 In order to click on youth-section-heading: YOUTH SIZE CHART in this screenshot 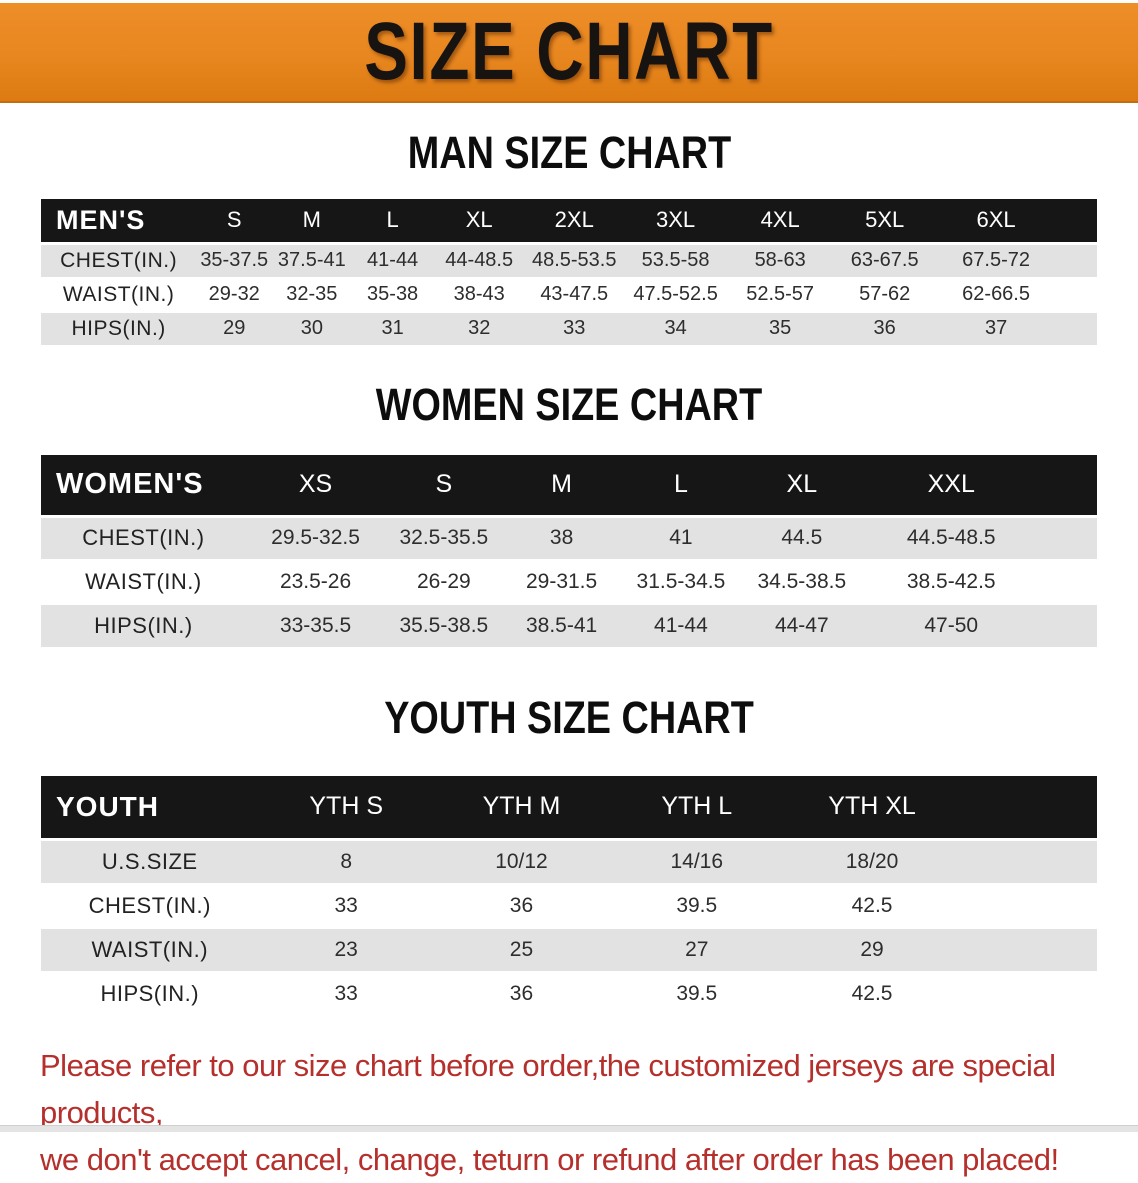, I will do `click(569, 718)`.